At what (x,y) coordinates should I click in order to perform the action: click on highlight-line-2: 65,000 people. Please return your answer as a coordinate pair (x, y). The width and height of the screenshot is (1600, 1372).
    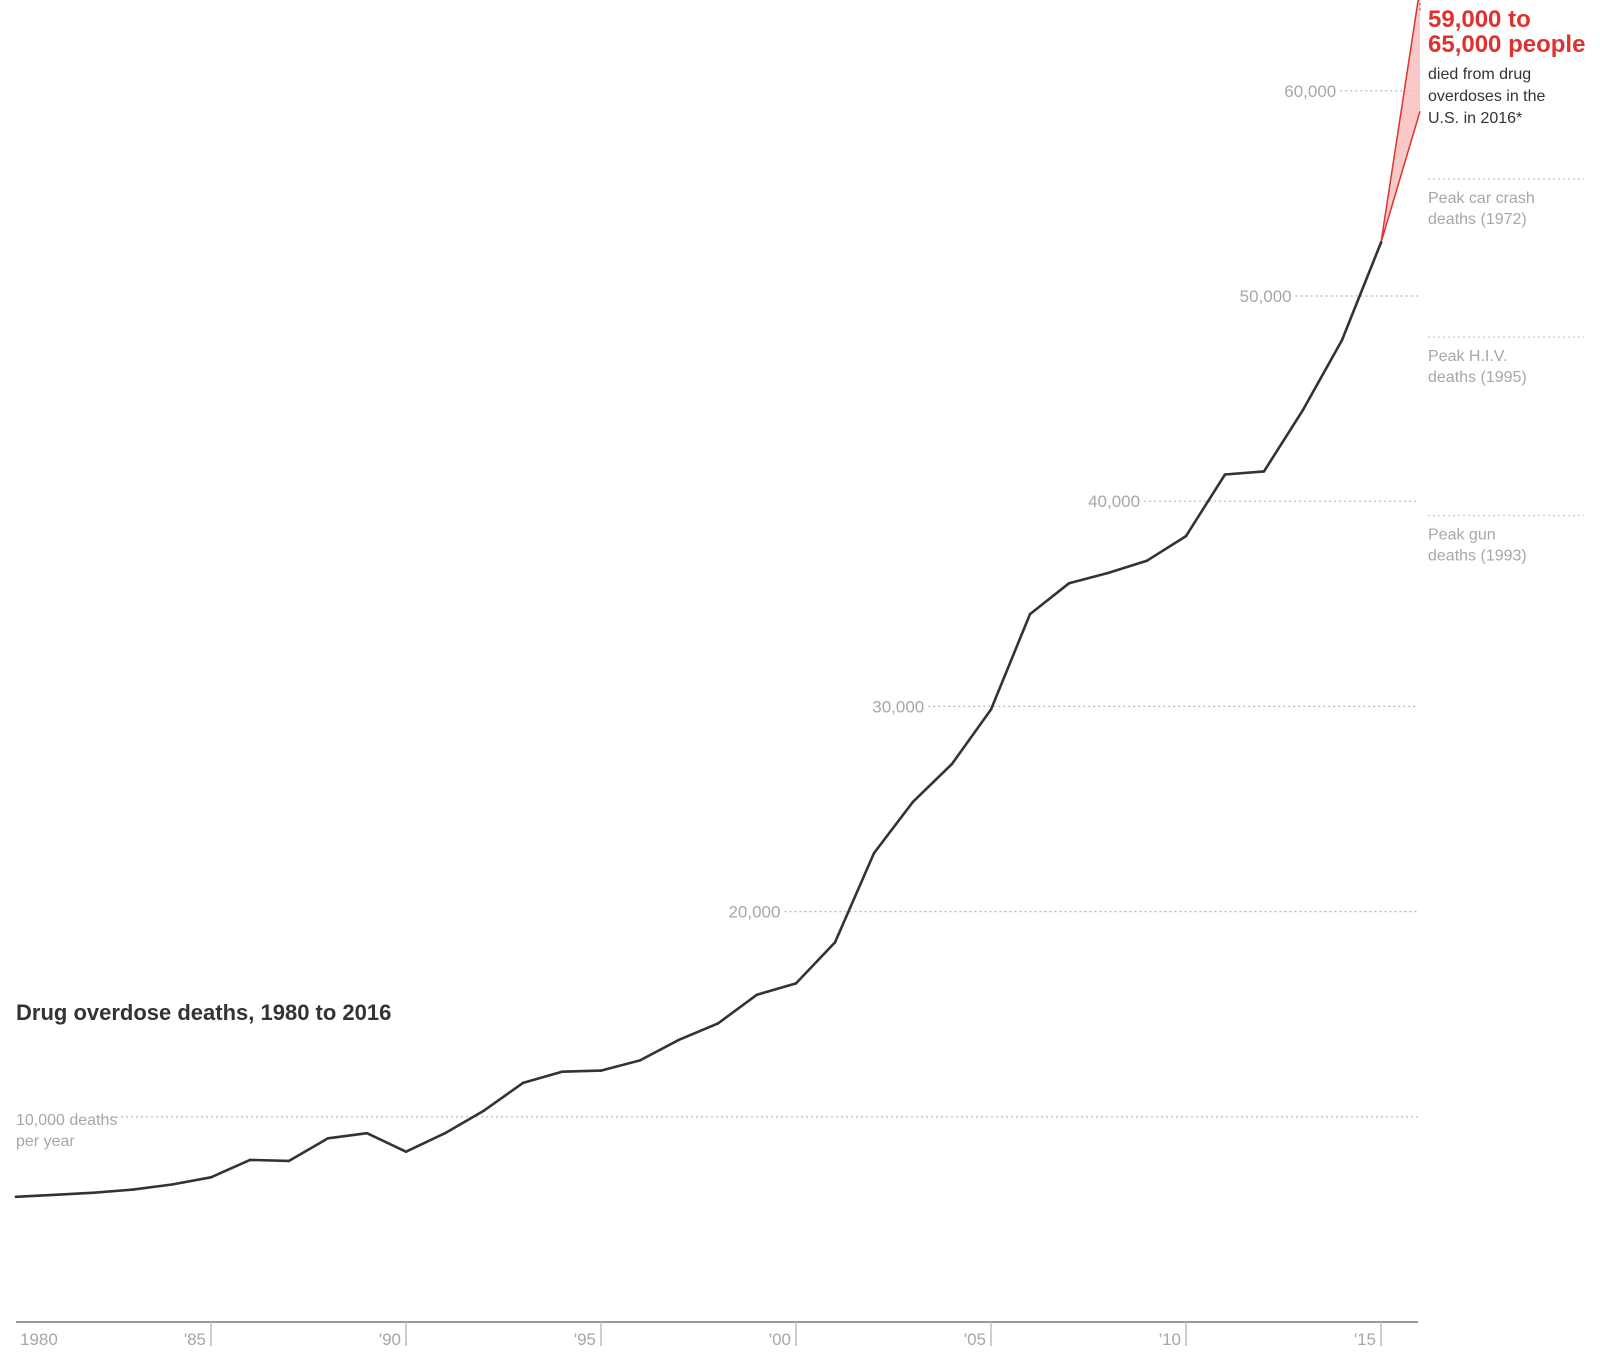
    Looking at the image, I should click on (1506, 44).